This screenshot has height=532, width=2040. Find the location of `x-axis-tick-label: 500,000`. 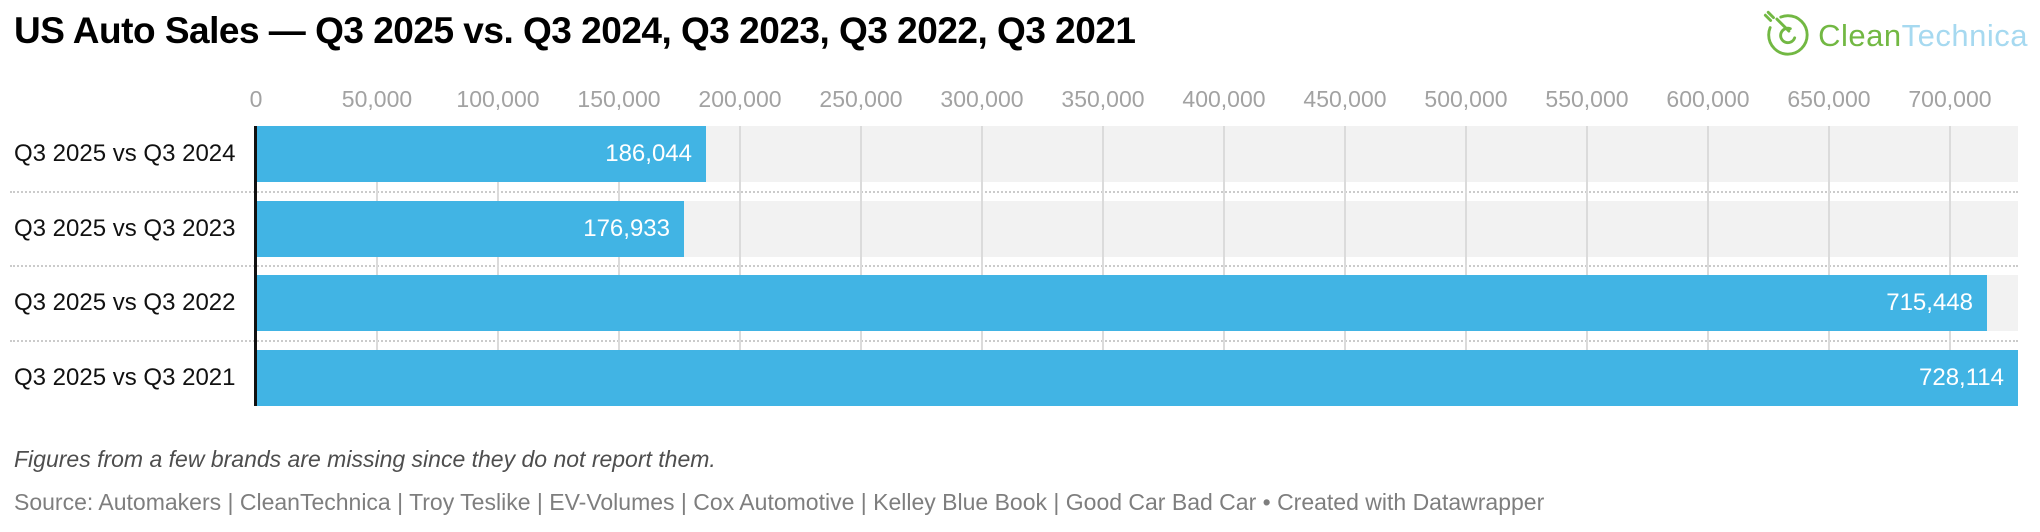

x-axis-tick-label: 500,000 is located at coordinates (1466, 99).